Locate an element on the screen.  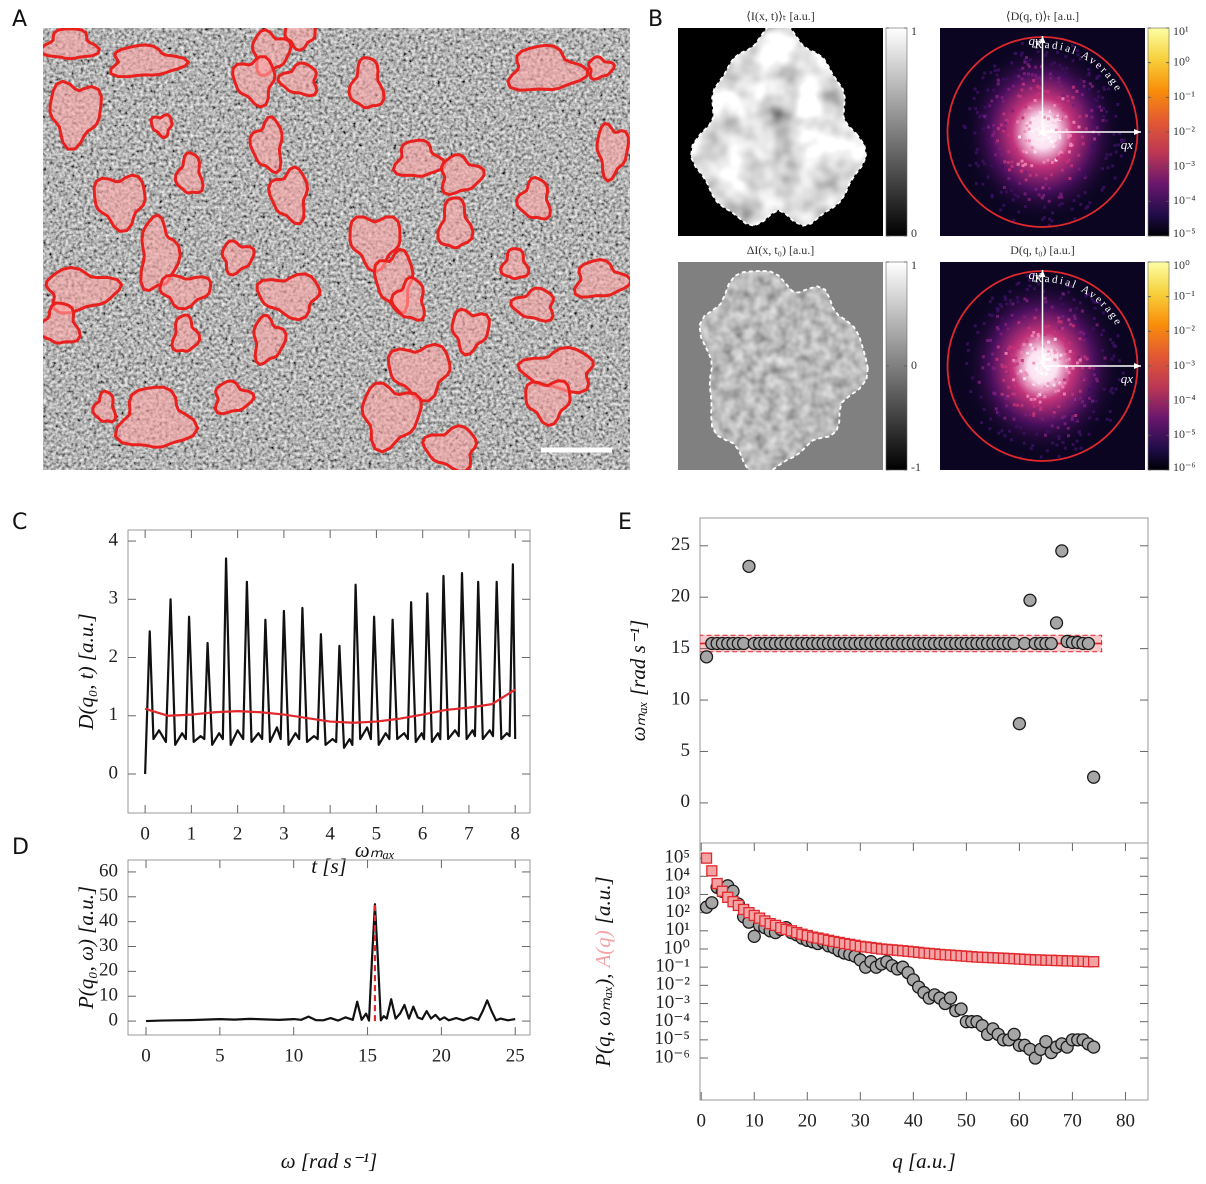
y-tick-label: 50 is located at coordinates (108, 895).